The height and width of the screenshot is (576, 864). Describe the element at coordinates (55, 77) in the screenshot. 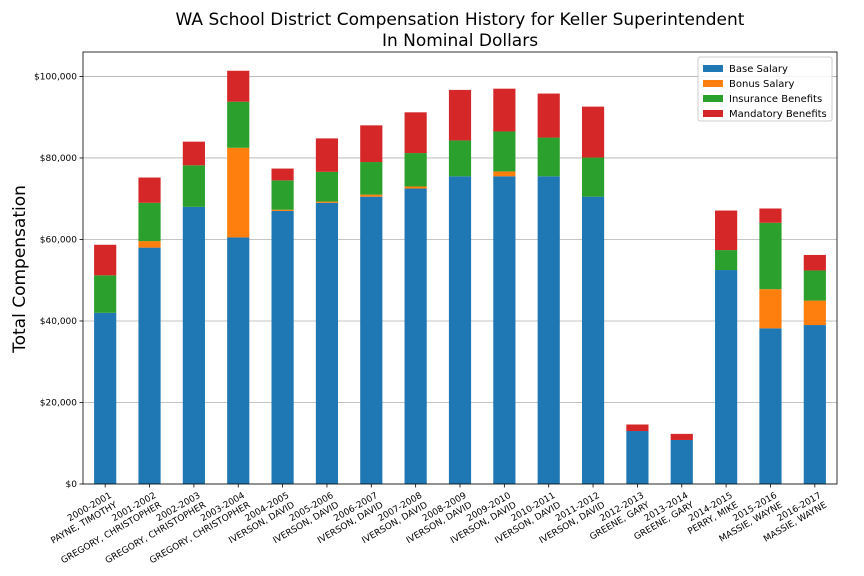

I see `y-tick-label: $100,000` at that location.